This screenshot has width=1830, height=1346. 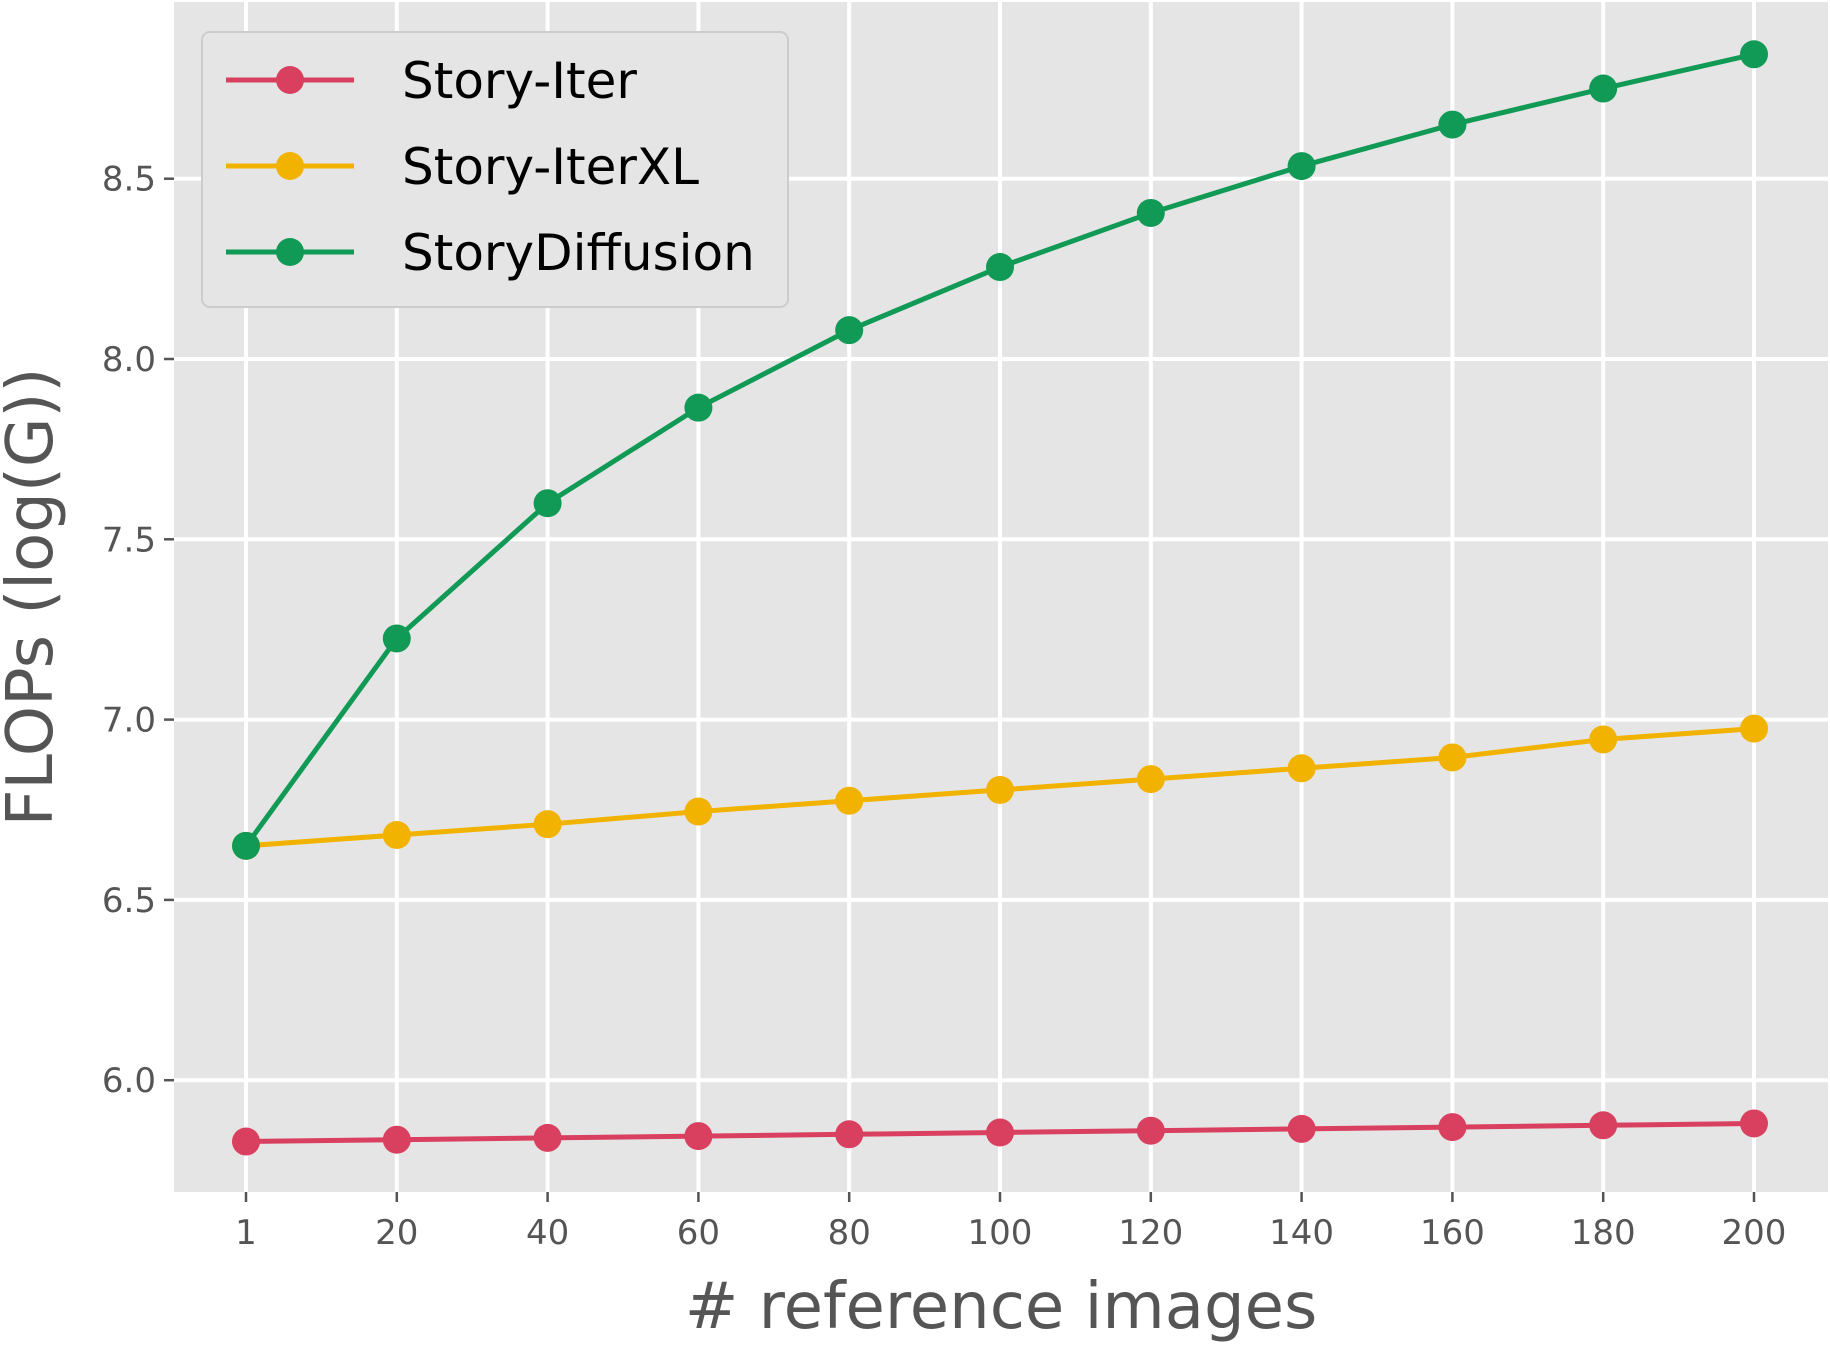 What do you see at coordinates (849, 1233) in the screenshot?
I see `x-tick-label: 80` at bounding box center [849, 1233].